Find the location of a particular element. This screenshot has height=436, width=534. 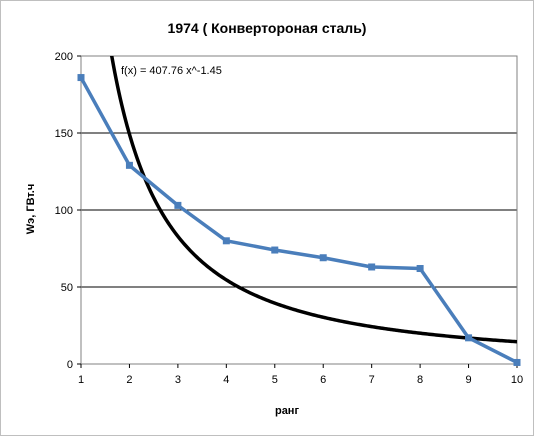

x-tick-label: 10 is located at coordinates (517, 380).